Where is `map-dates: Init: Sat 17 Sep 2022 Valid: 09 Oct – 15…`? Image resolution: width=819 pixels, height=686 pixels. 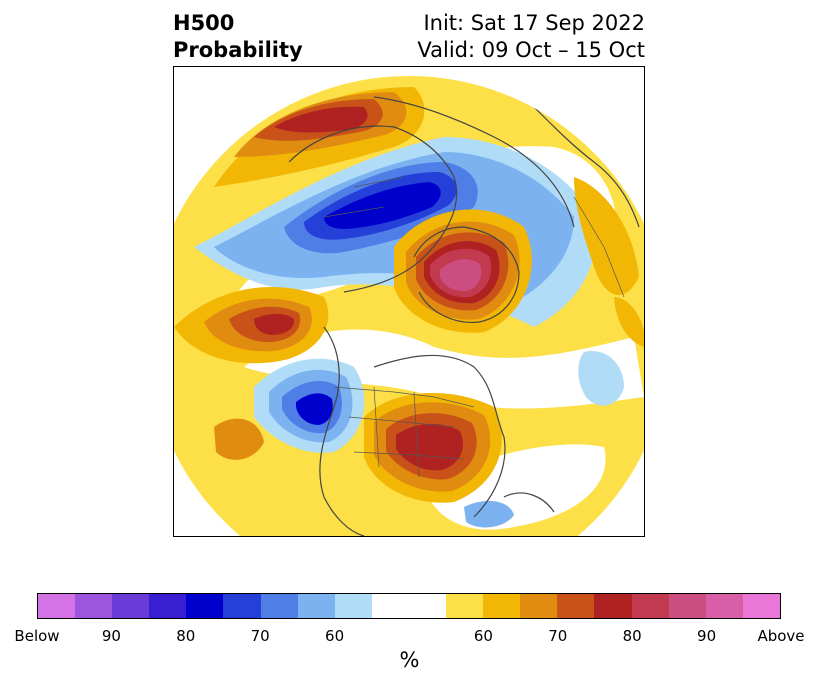 map-dates: Init: Sat 17 Sep 2022 Valid: 09 Oct – 15… is located at coordinates (531, 37).